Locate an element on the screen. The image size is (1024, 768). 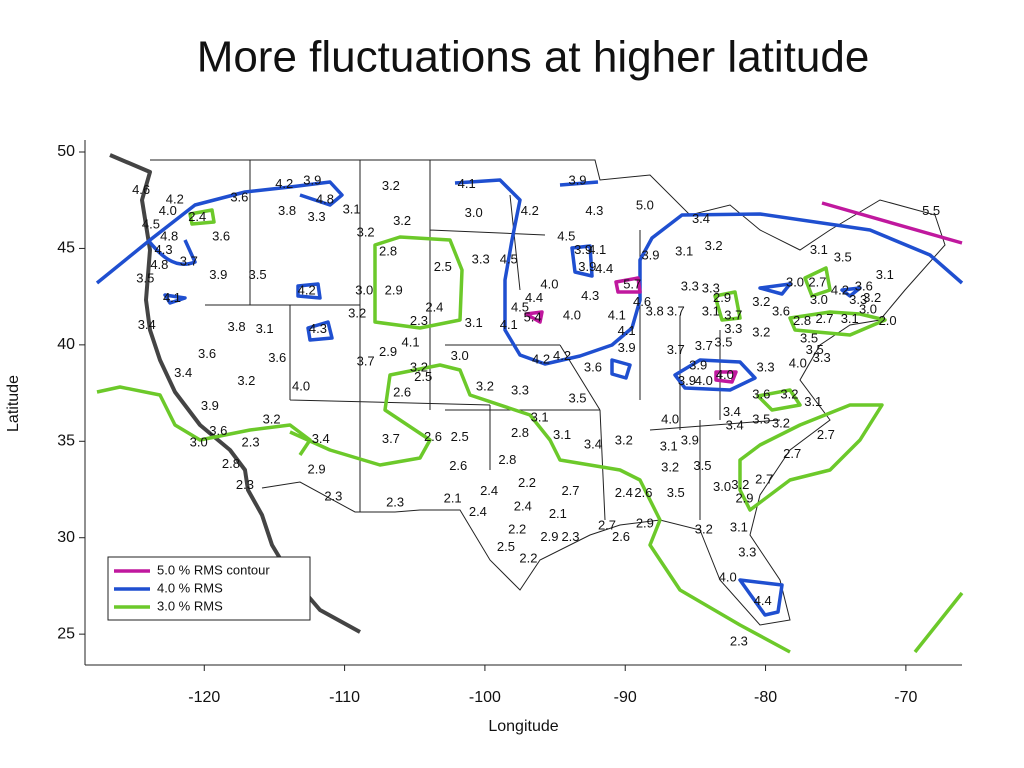
station-value: 5.0 is located at coordinates (645, 204).